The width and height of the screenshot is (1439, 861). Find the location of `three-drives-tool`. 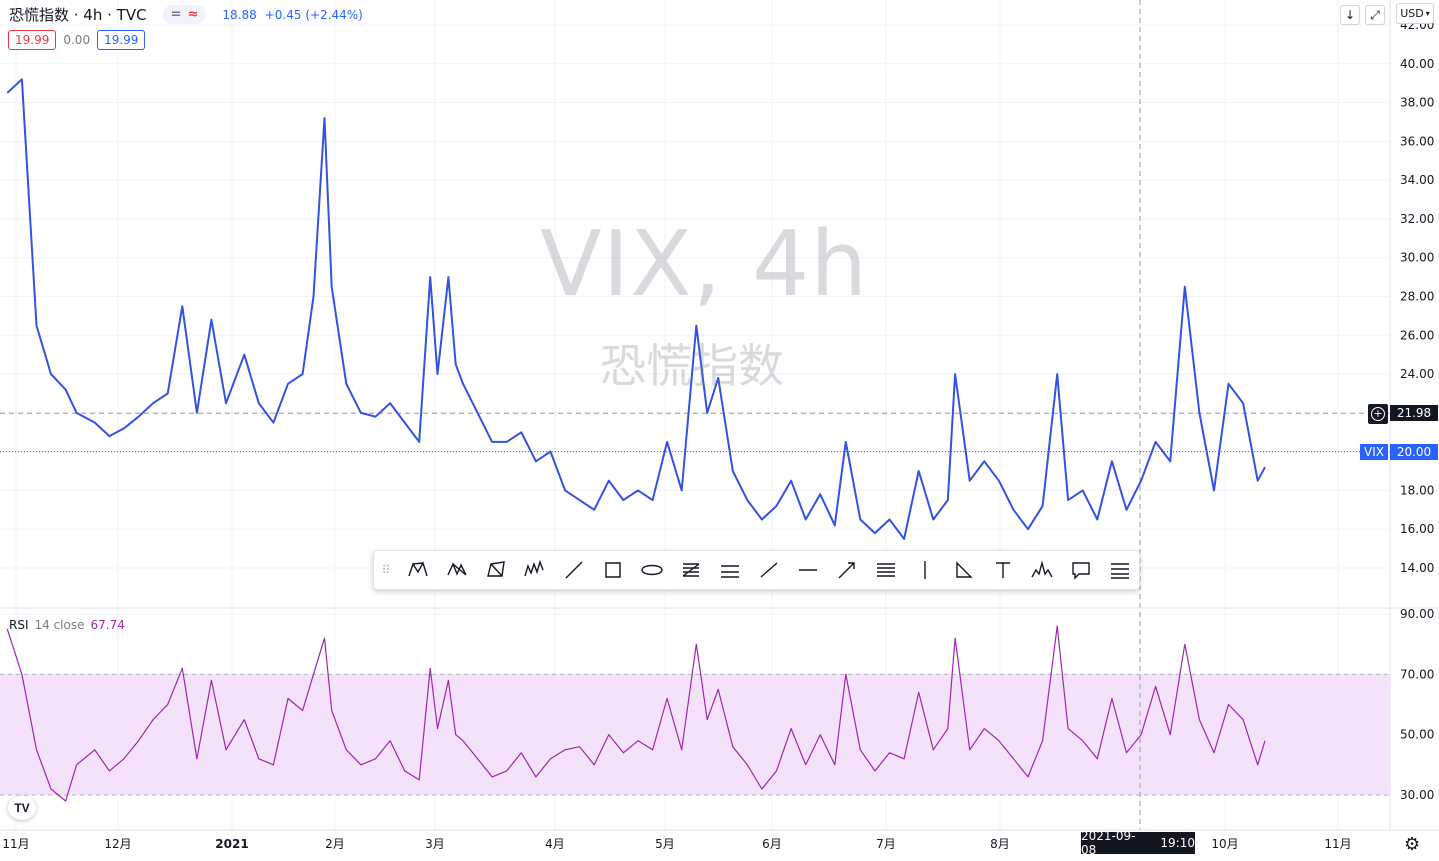

three-drives-tool is located at coordinates (534, 570).